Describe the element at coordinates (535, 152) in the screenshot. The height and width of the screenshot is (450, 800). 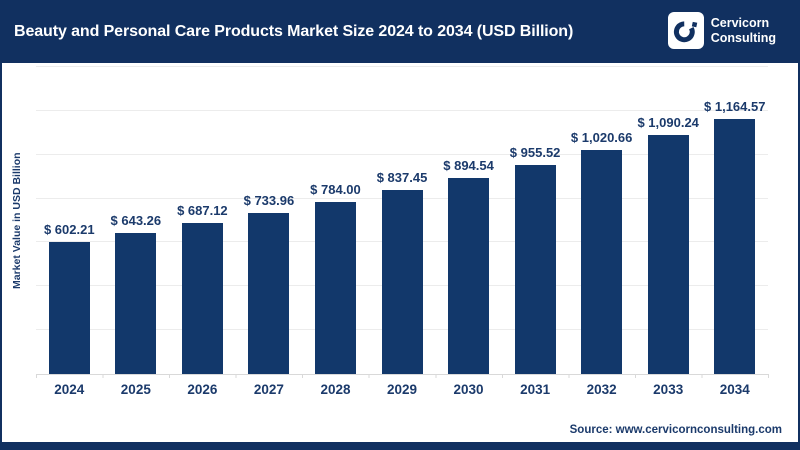
I see `bar-value-label-2031: $ 955.52` at that location.